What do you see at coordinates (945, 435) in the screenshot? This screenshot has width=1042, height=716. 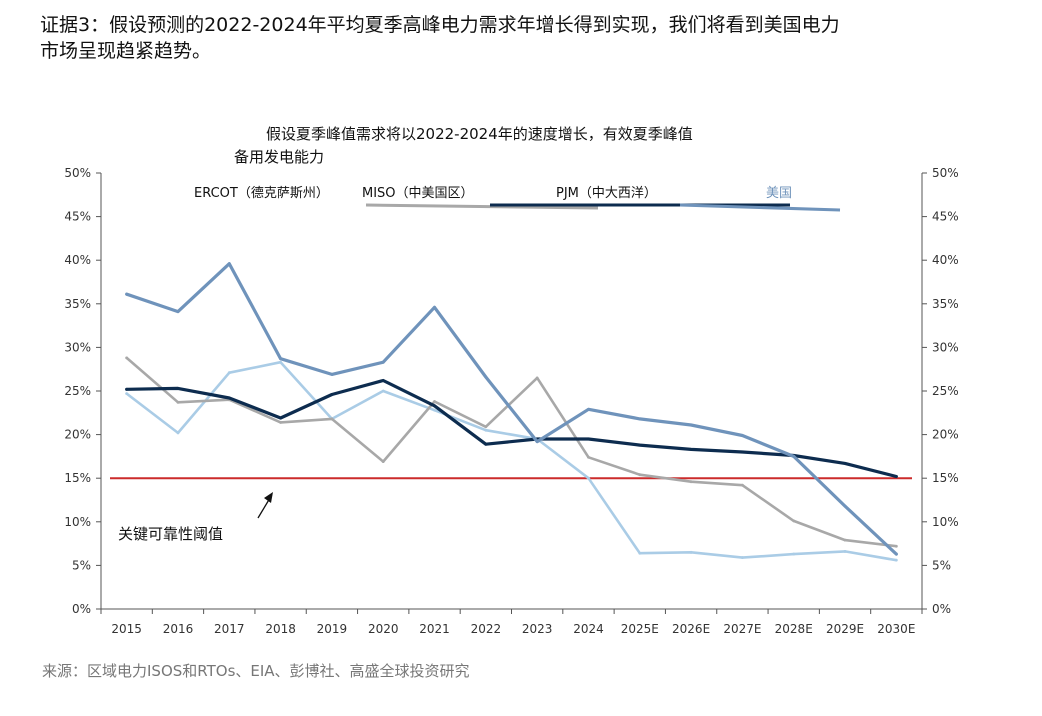 I see `y-tick-label-right: 20%` at bounding box center [945, 435].